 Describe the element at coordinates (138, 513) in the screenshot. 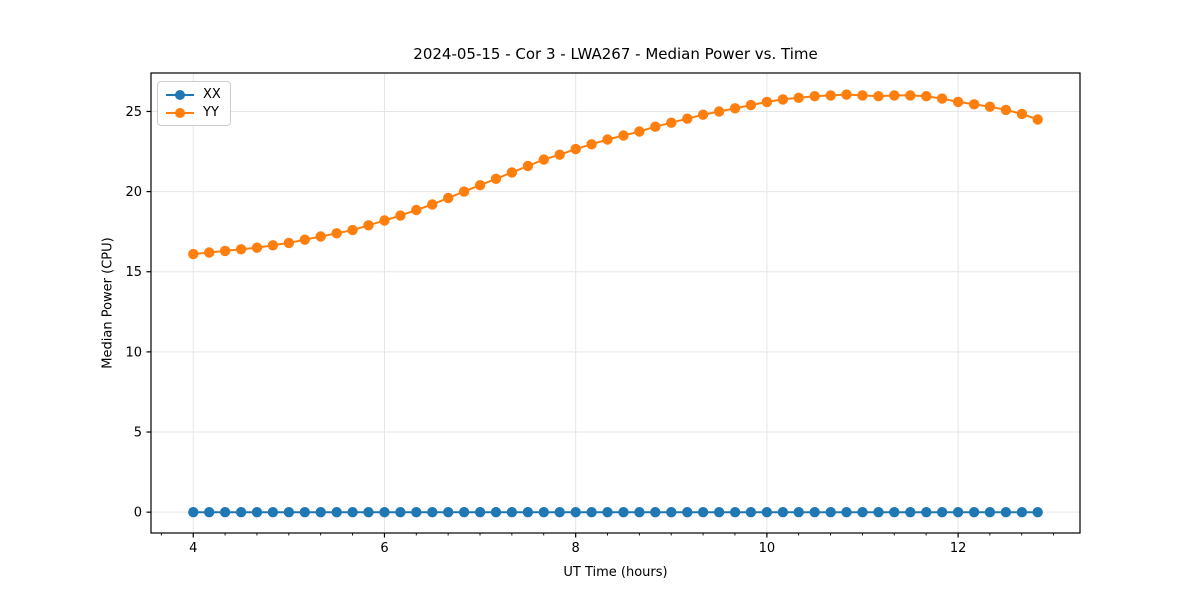

I see `y-tick-label: 0` at that location.